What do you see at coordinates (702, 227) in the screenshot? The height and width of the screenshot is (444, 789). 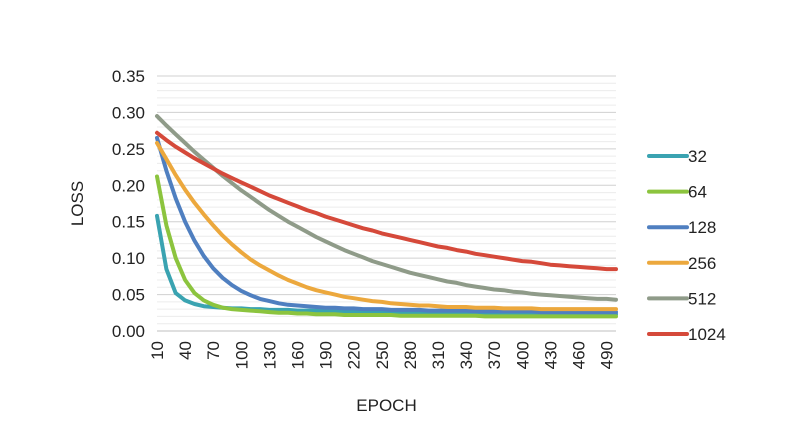 I see `legend-label-128: 128` at bounding box center [702, 227].